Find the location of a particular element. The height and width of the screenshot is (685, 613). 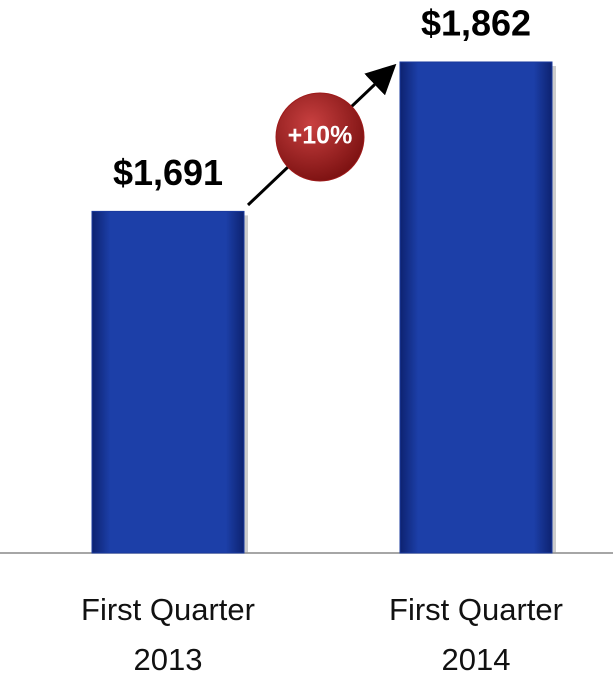

growth-badge is located at coordinates (320, 137).